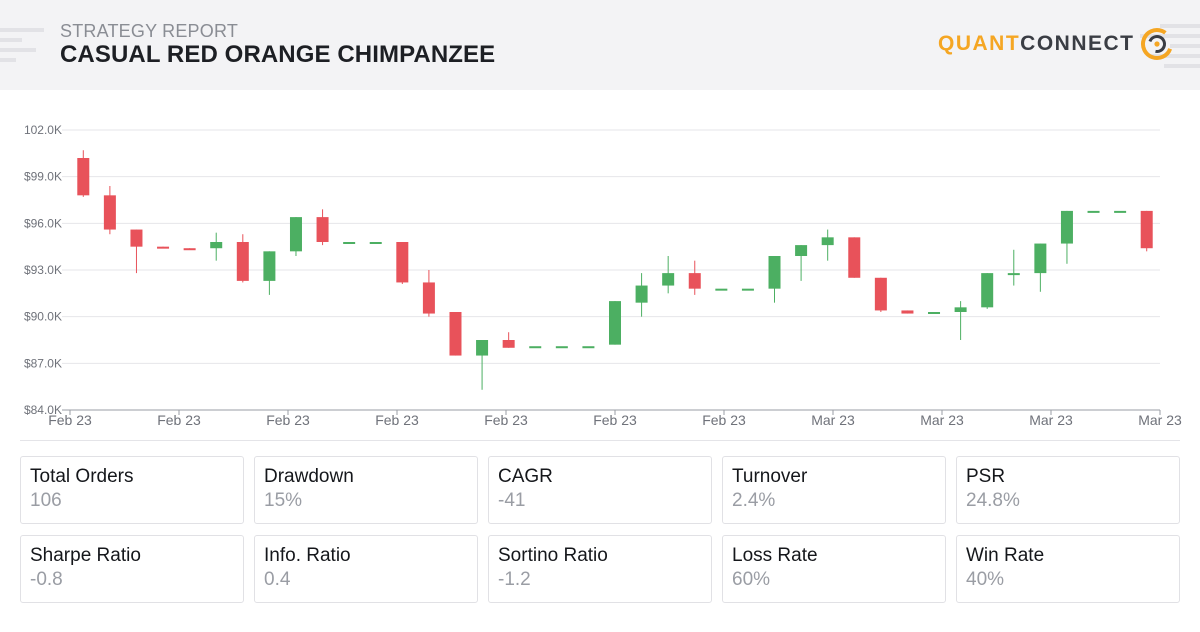  What do you see at coordinates (46, 500) in the screenshot?
I see `metric-value: 106` at bounding box center [46, 500].